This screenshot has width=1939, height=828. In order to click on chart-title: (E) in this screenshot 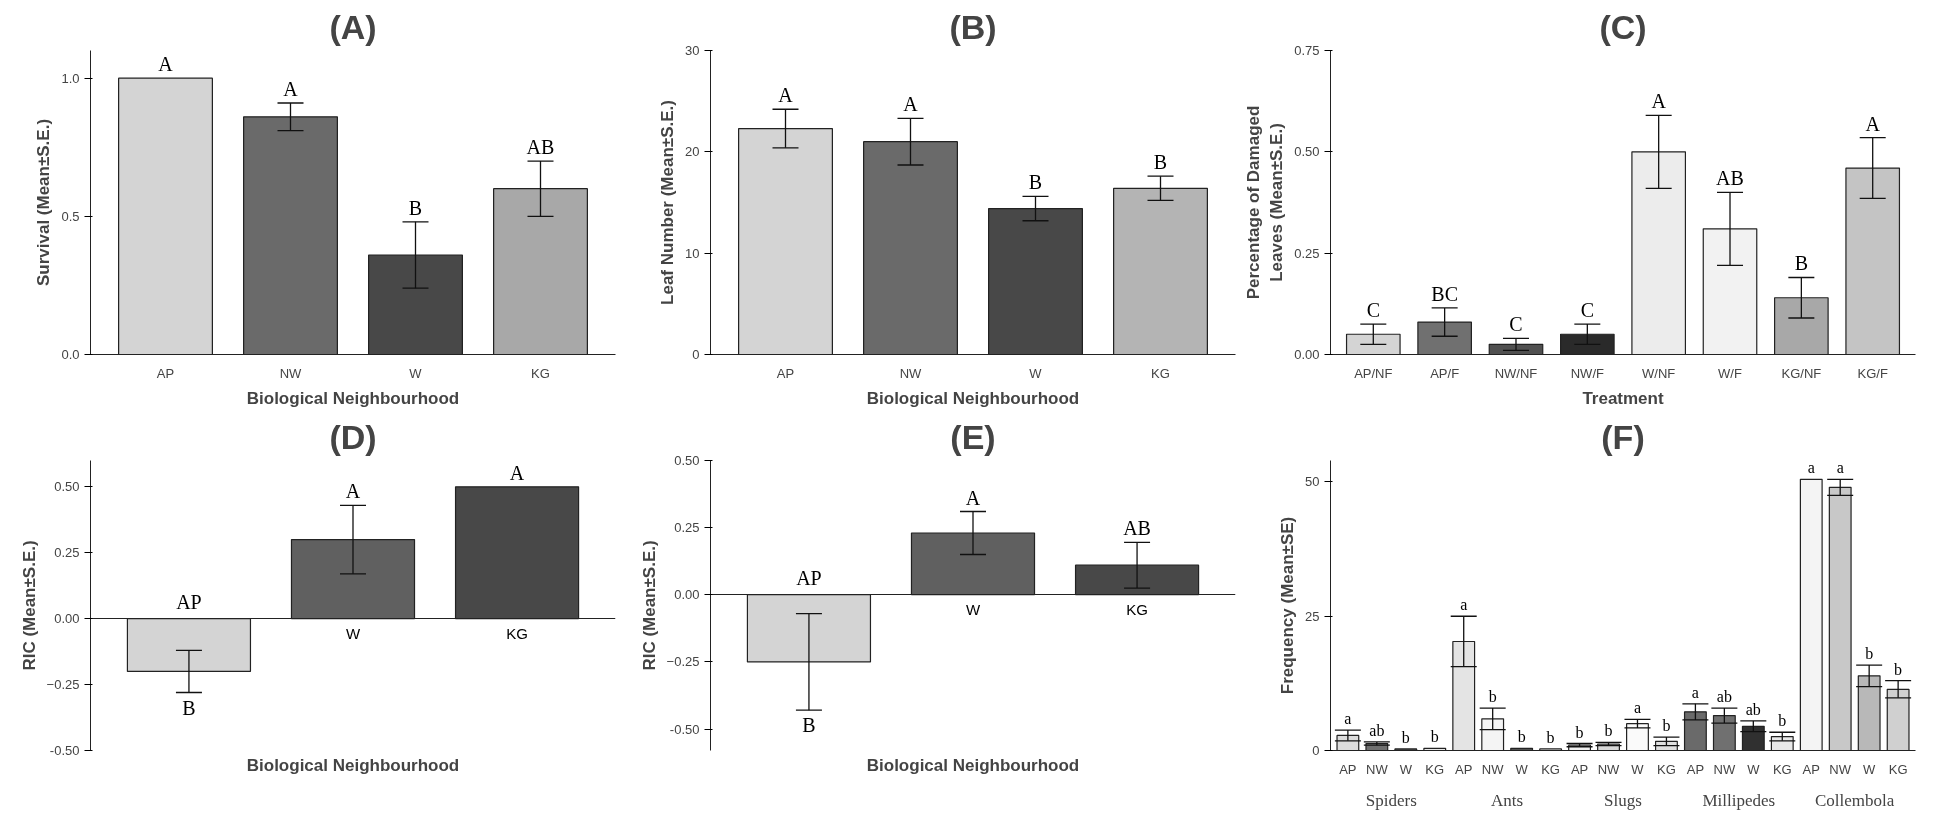, I will do `click(973, 436)`.